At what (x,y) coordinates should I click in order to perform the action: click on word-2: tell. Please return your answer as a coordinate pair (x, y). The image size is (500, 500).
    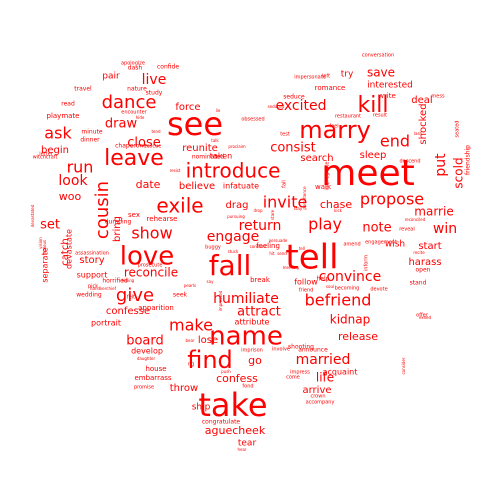
    Looking at the image, I should click on (311, 258).